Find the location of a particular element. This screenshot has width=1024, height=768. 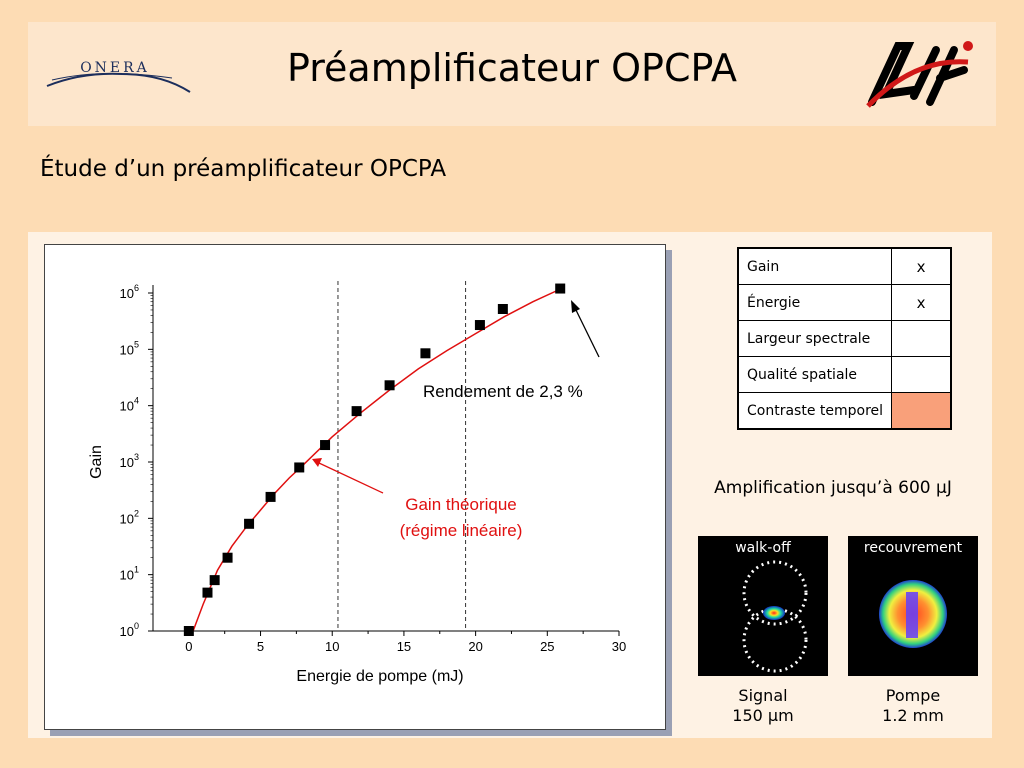

y-tick-label: 10⁴ is located at coordinates (129, 405).